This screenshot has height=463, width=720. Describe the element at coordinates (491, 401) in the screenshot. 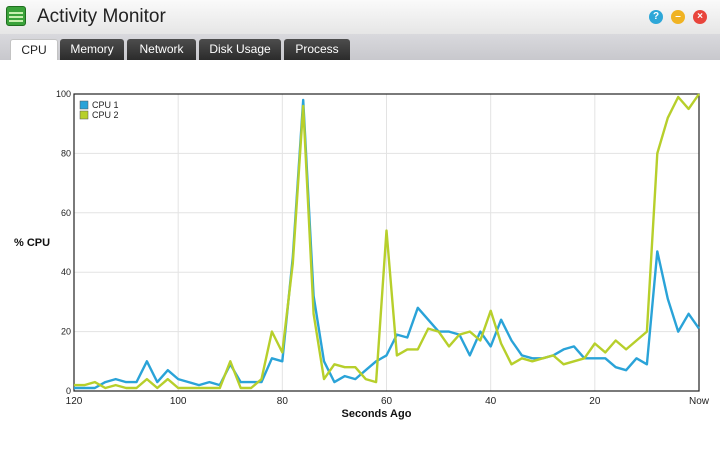

I see `x-tick-label: 40` at that location.